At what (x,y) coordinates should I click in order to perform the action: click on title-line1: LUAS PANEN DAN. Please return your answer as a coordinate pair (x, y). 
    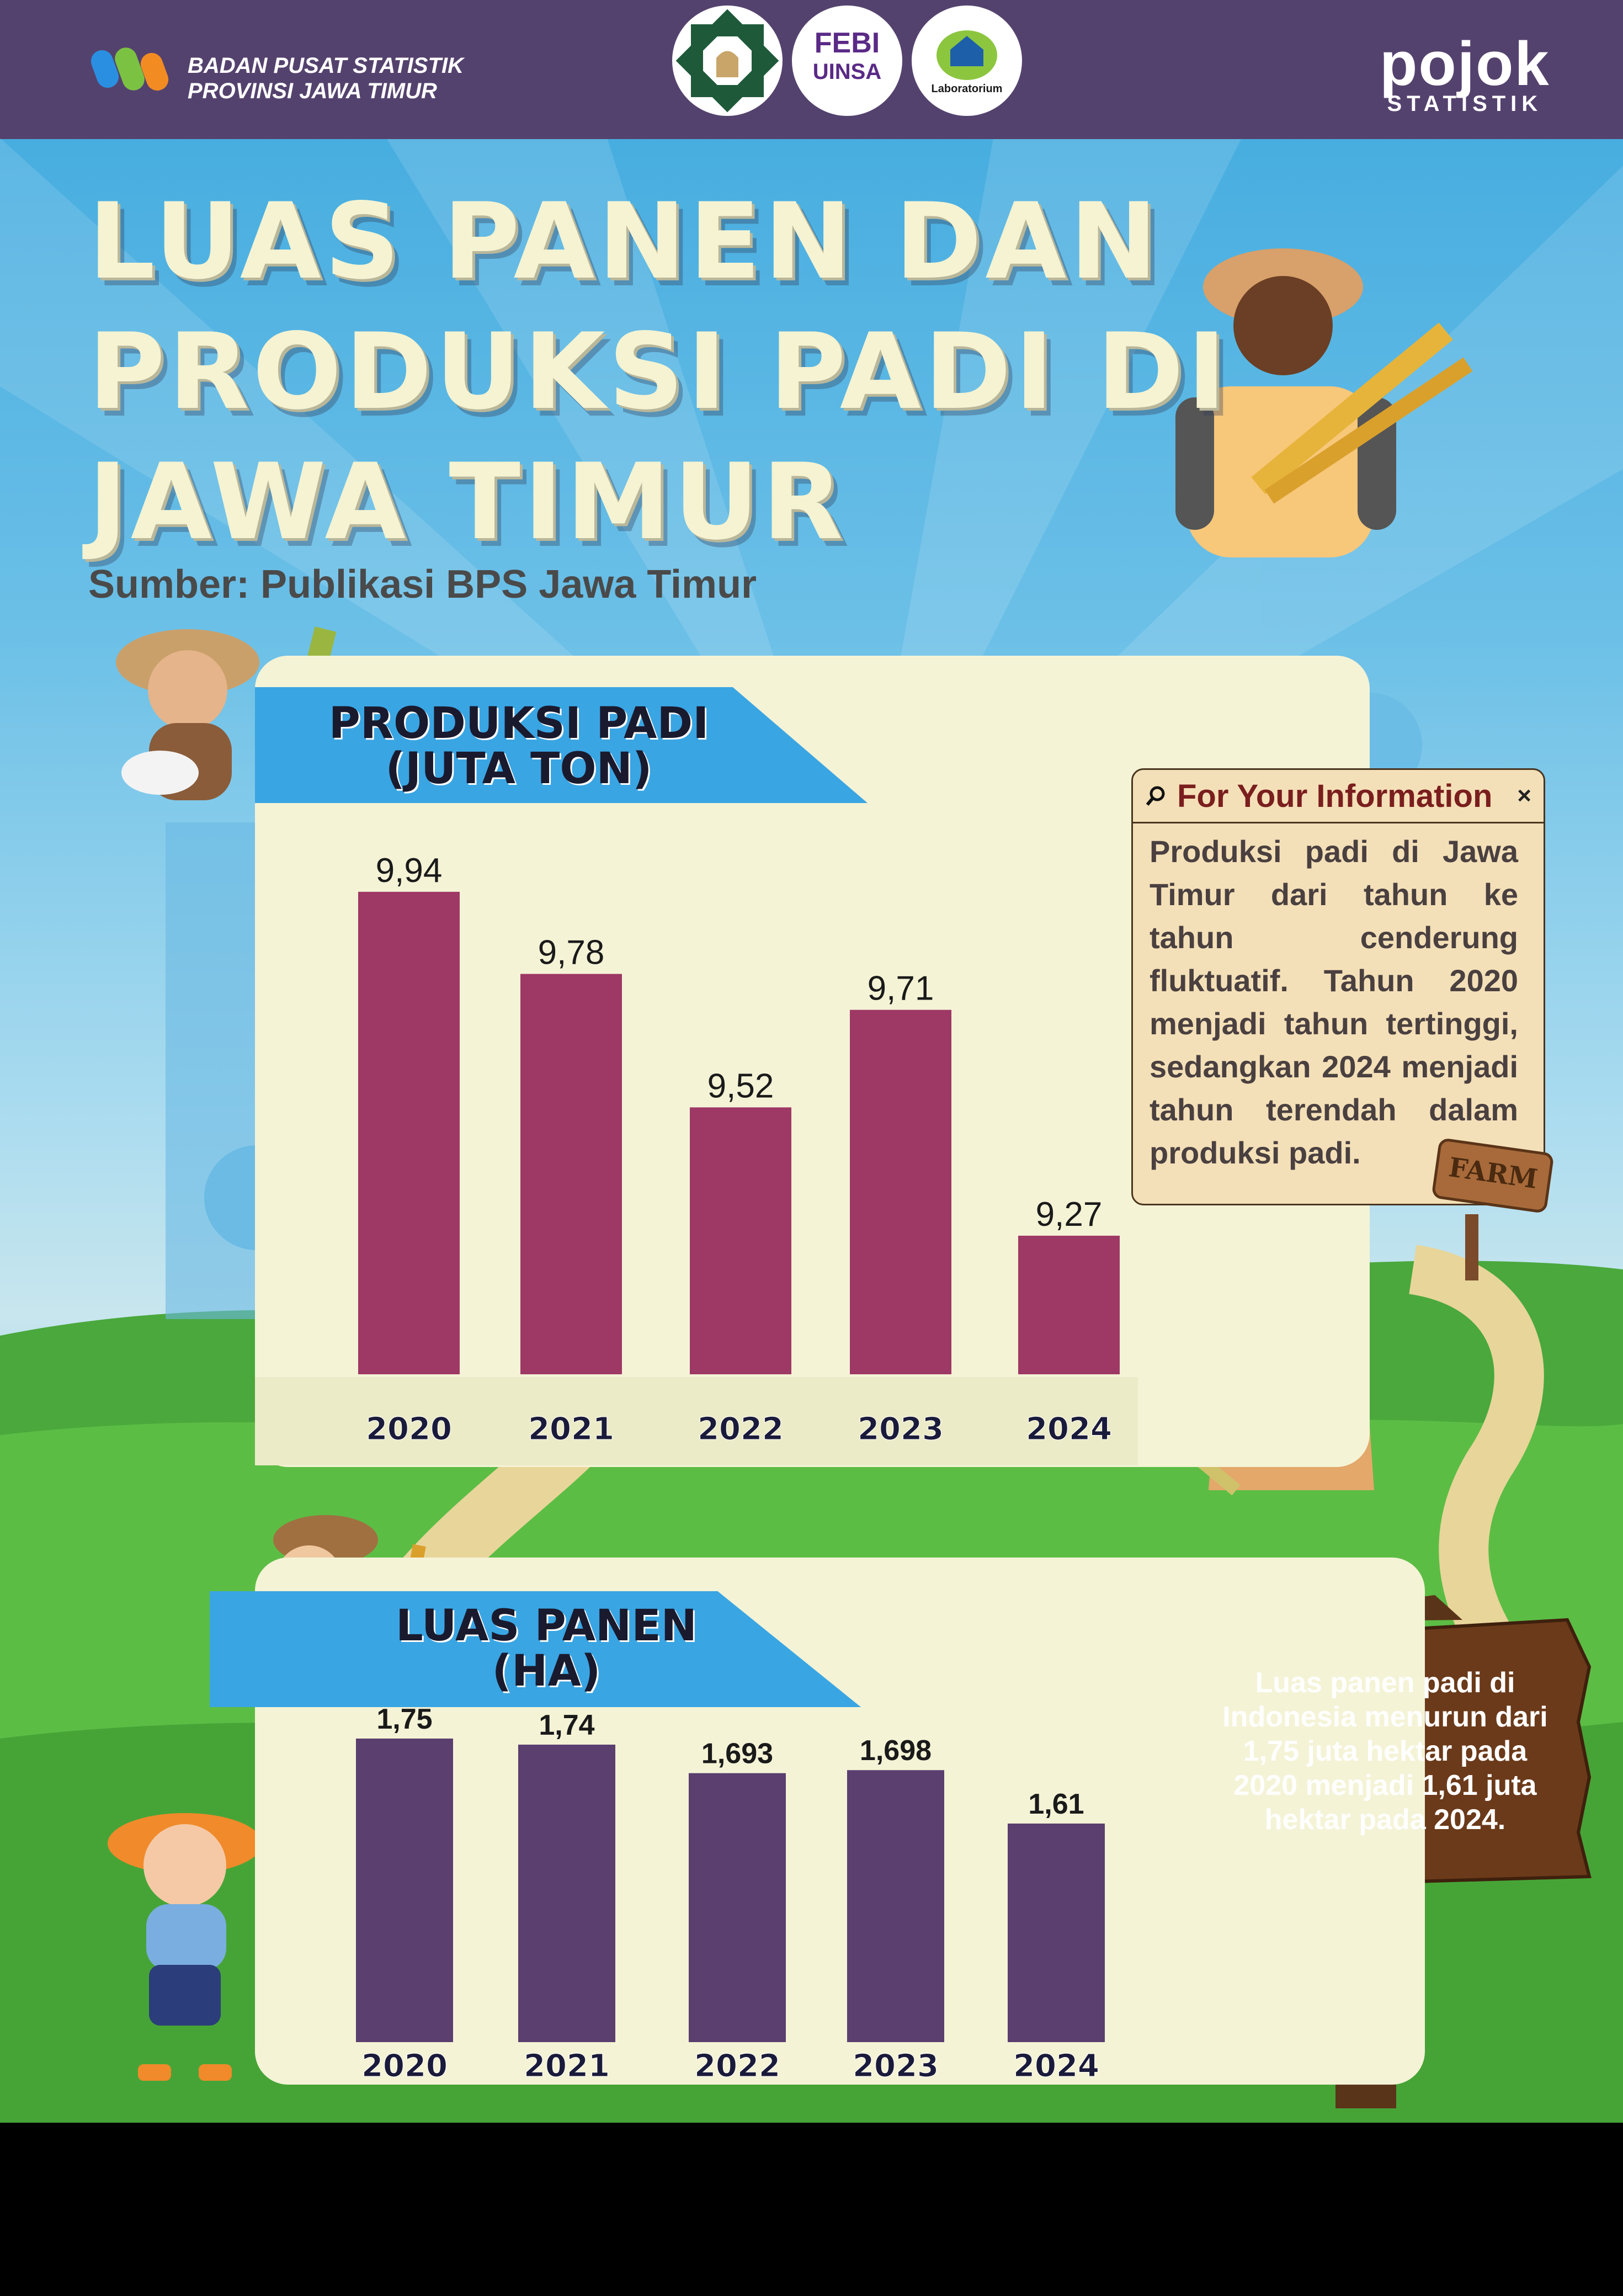
    Looking at the image, I should click on (625, 241).